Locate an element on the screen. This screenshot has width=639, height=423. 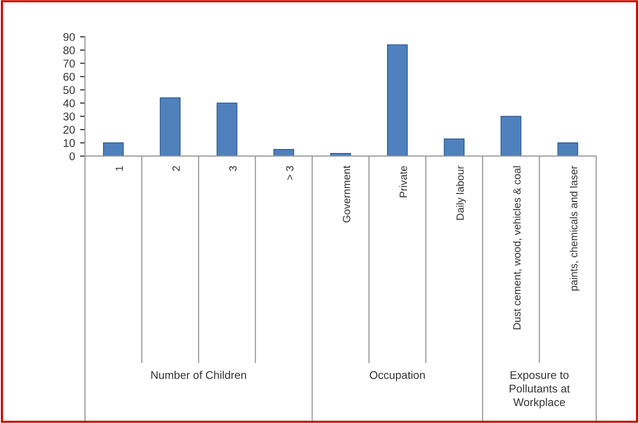
y-tick-label: 40 is located at coordinates (69, 103).